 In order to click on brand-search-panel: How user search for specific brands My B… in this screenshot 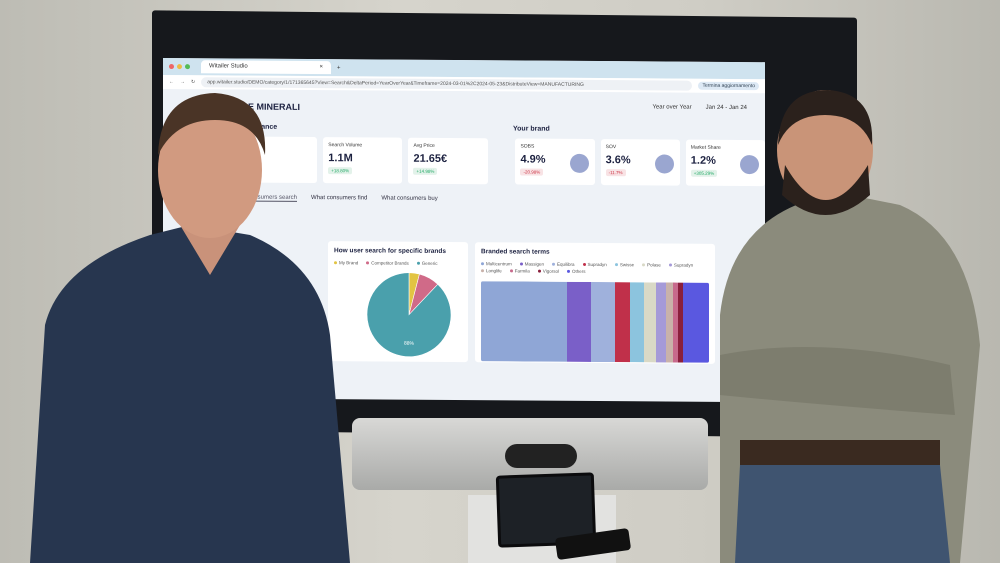, I will do `click(398, 302)`.